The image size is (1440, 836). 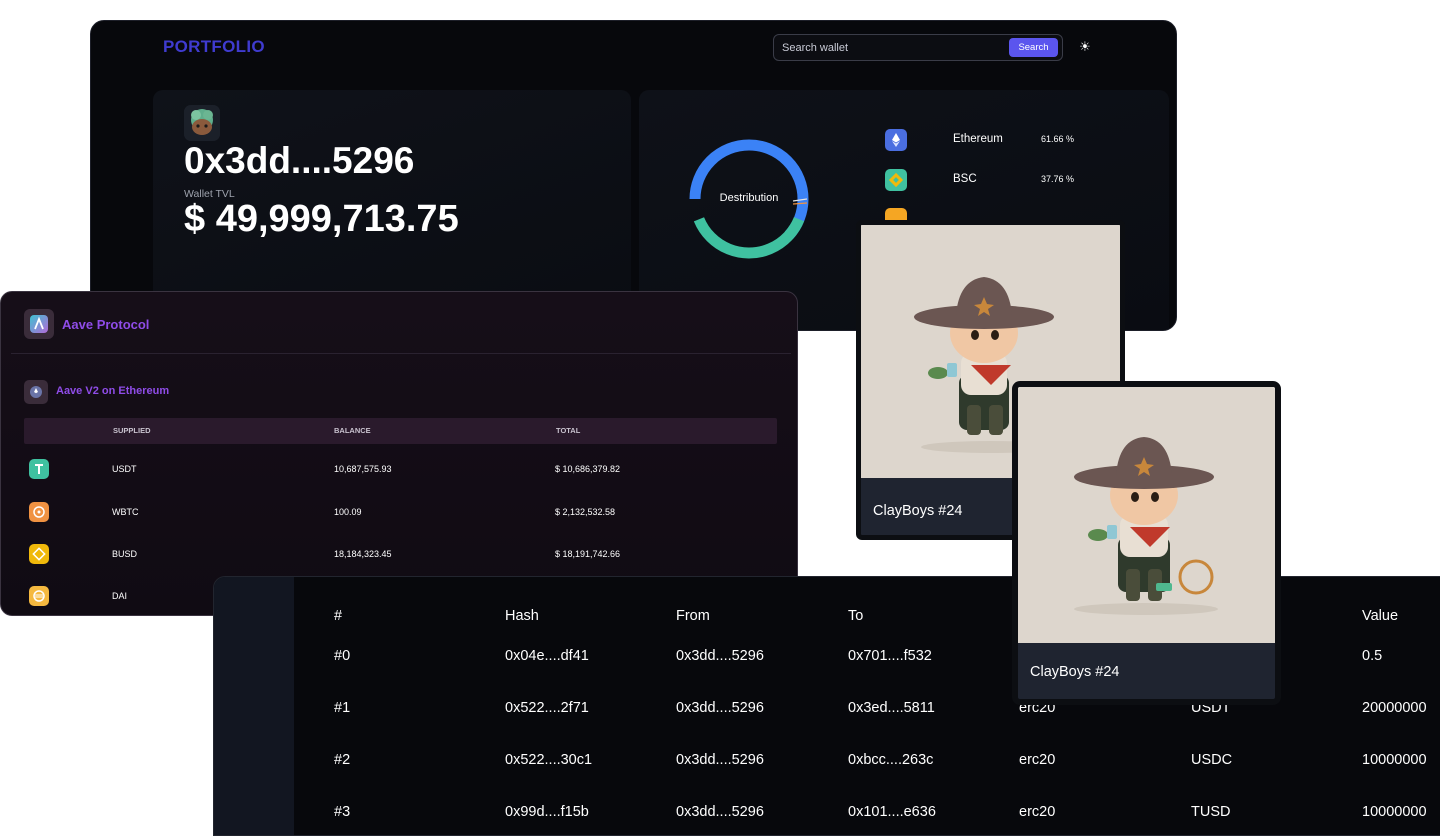 What do you see at coordinates (547, 812) in the screenshot?
I see `tx-hash: 0x99d....f15b` at bounding box center [547, 812].